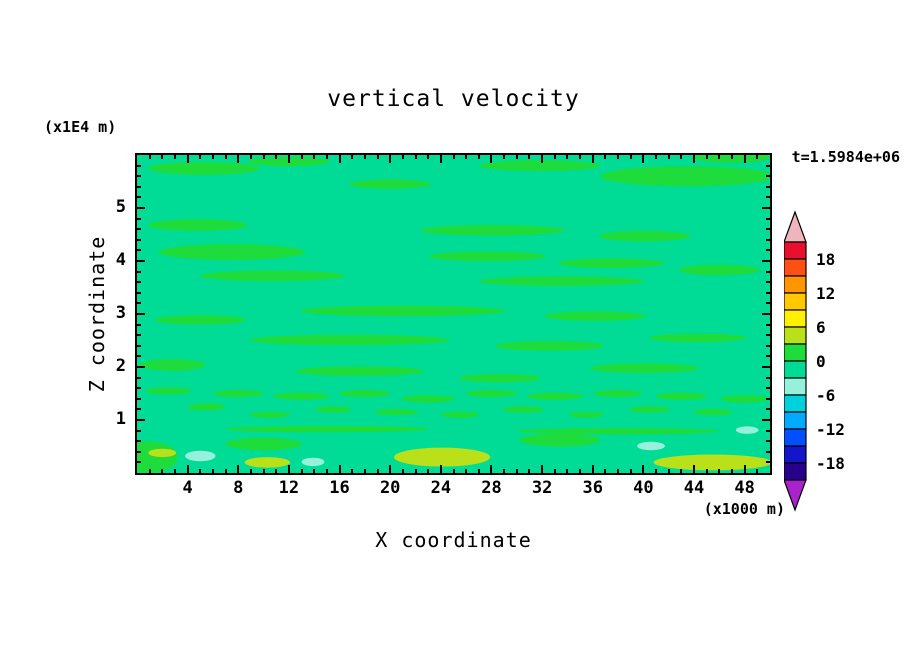 Image resolution: width=904 pixels, height=654 pixels. I want to click on z-tick-label: 3, so click(120, 313).